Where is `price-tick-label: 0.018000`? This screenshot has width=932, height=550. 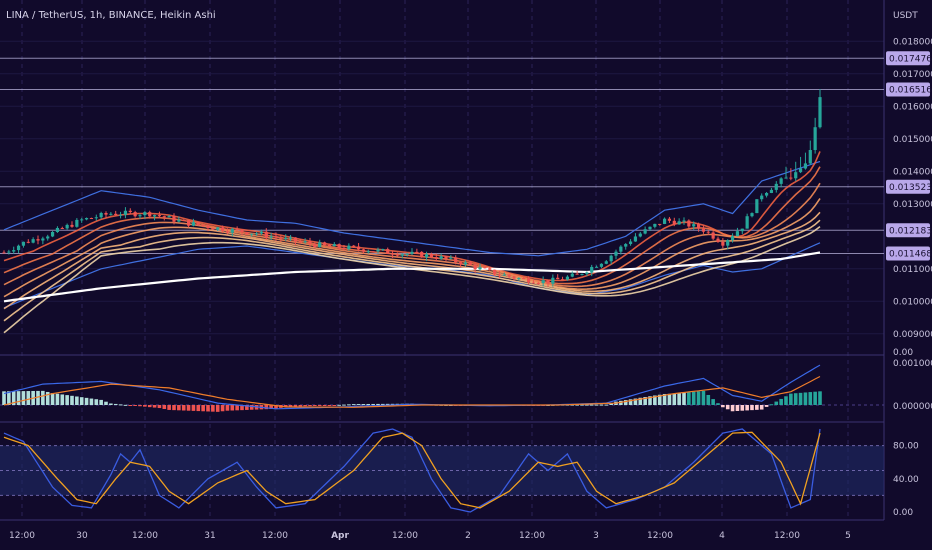
price-tick-label: 0.018000 is located at coordinates (912, 42).